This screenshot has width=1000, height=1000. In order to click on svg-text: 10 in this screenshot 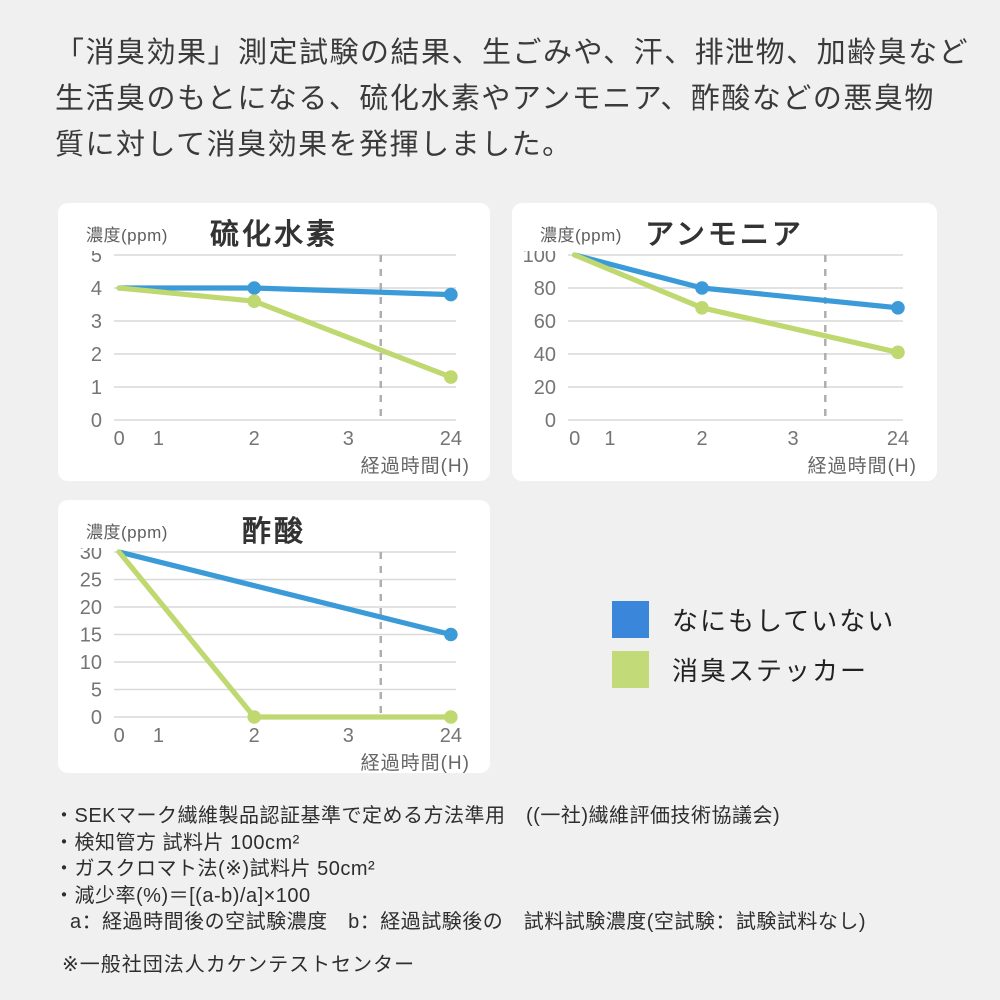, I will do `click(91, 663)`.